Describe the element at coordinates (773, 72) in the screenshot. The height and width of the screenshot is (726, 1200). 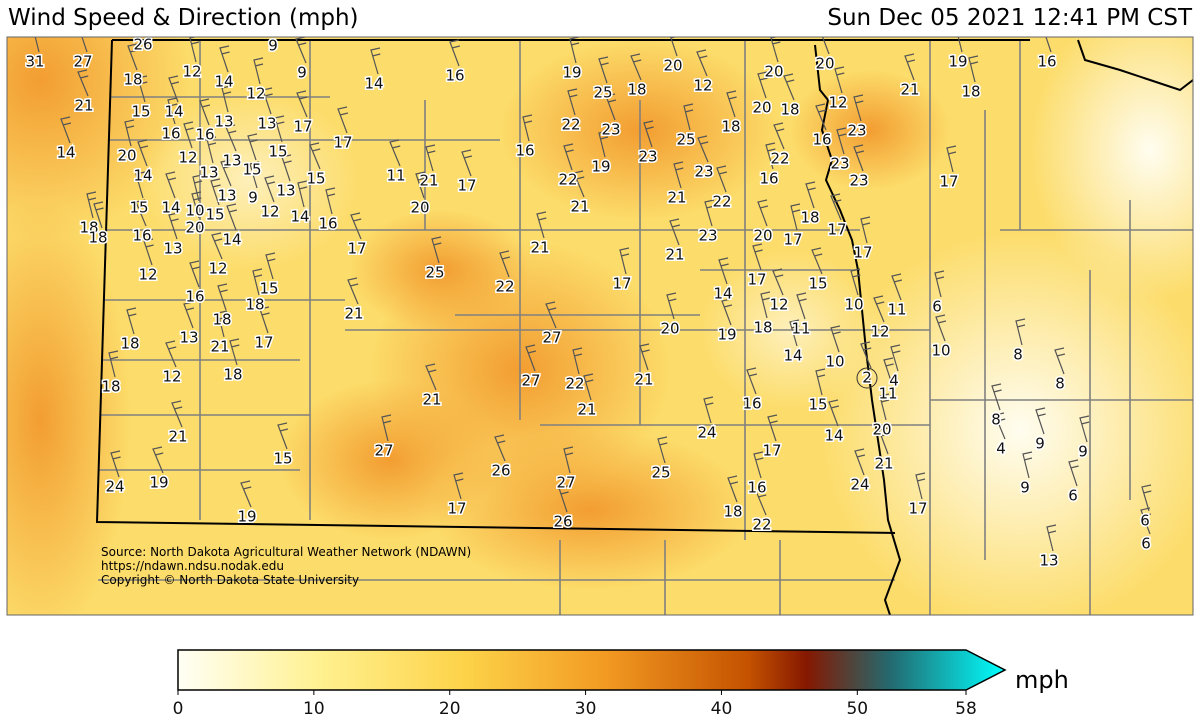
I see `station-wind-speed: 20` at that location.